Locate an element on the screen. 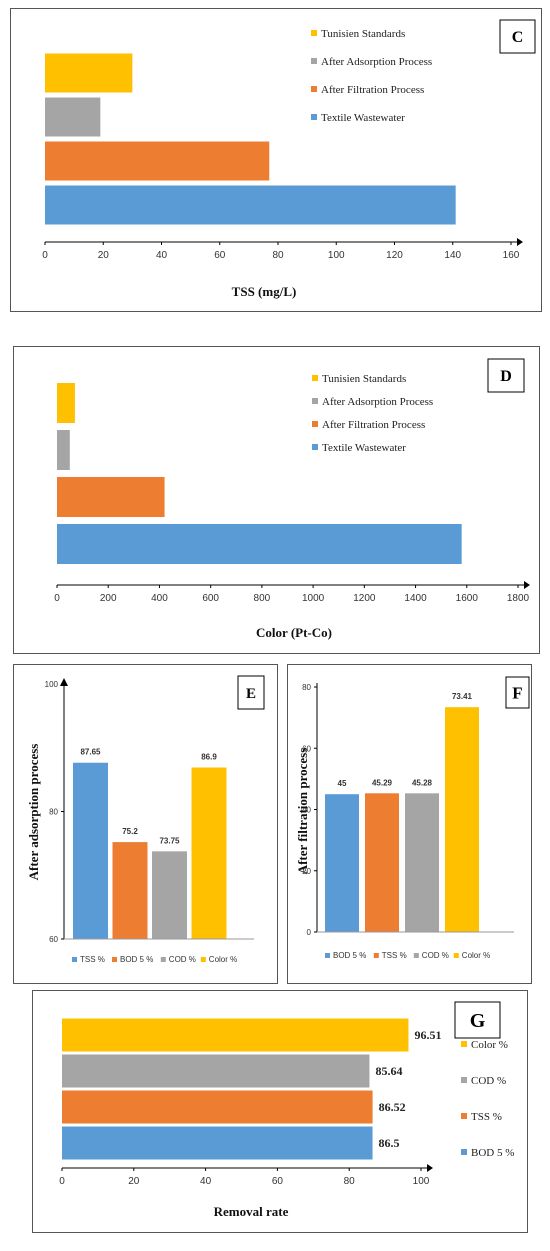 This screenshot has height=1251, width=550. y-tick-label: 0 is located at coordinates (309, 932).